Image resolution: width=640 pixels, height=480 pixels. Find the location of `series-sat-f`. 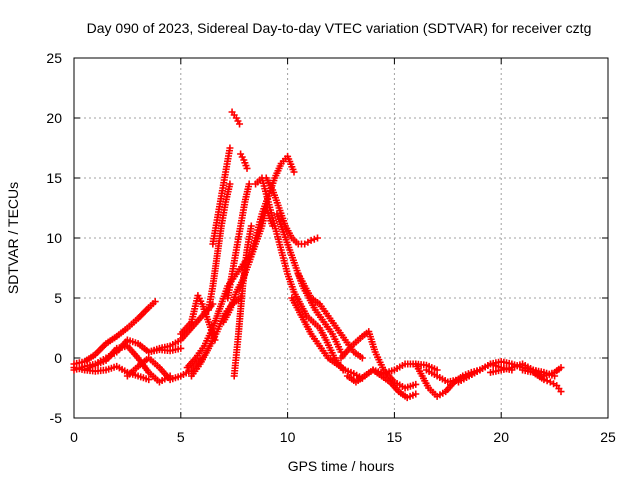

series-sat-f is located at coordinates (181, 328).